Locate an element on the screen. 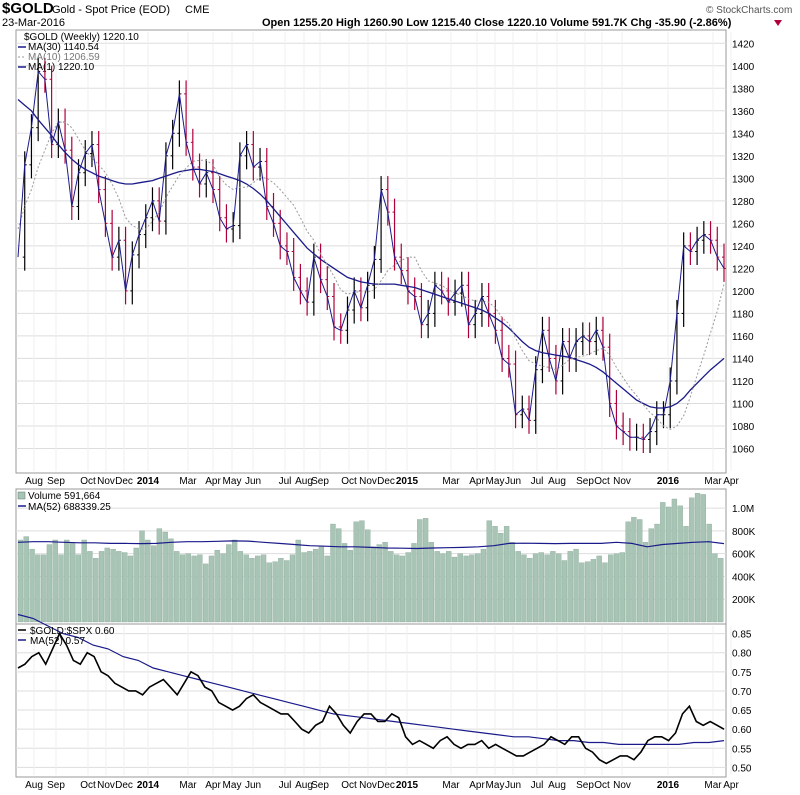 The height and width of the screenshot is (795, 800). chart-exchange: CME is located at coordinates (197, 10).